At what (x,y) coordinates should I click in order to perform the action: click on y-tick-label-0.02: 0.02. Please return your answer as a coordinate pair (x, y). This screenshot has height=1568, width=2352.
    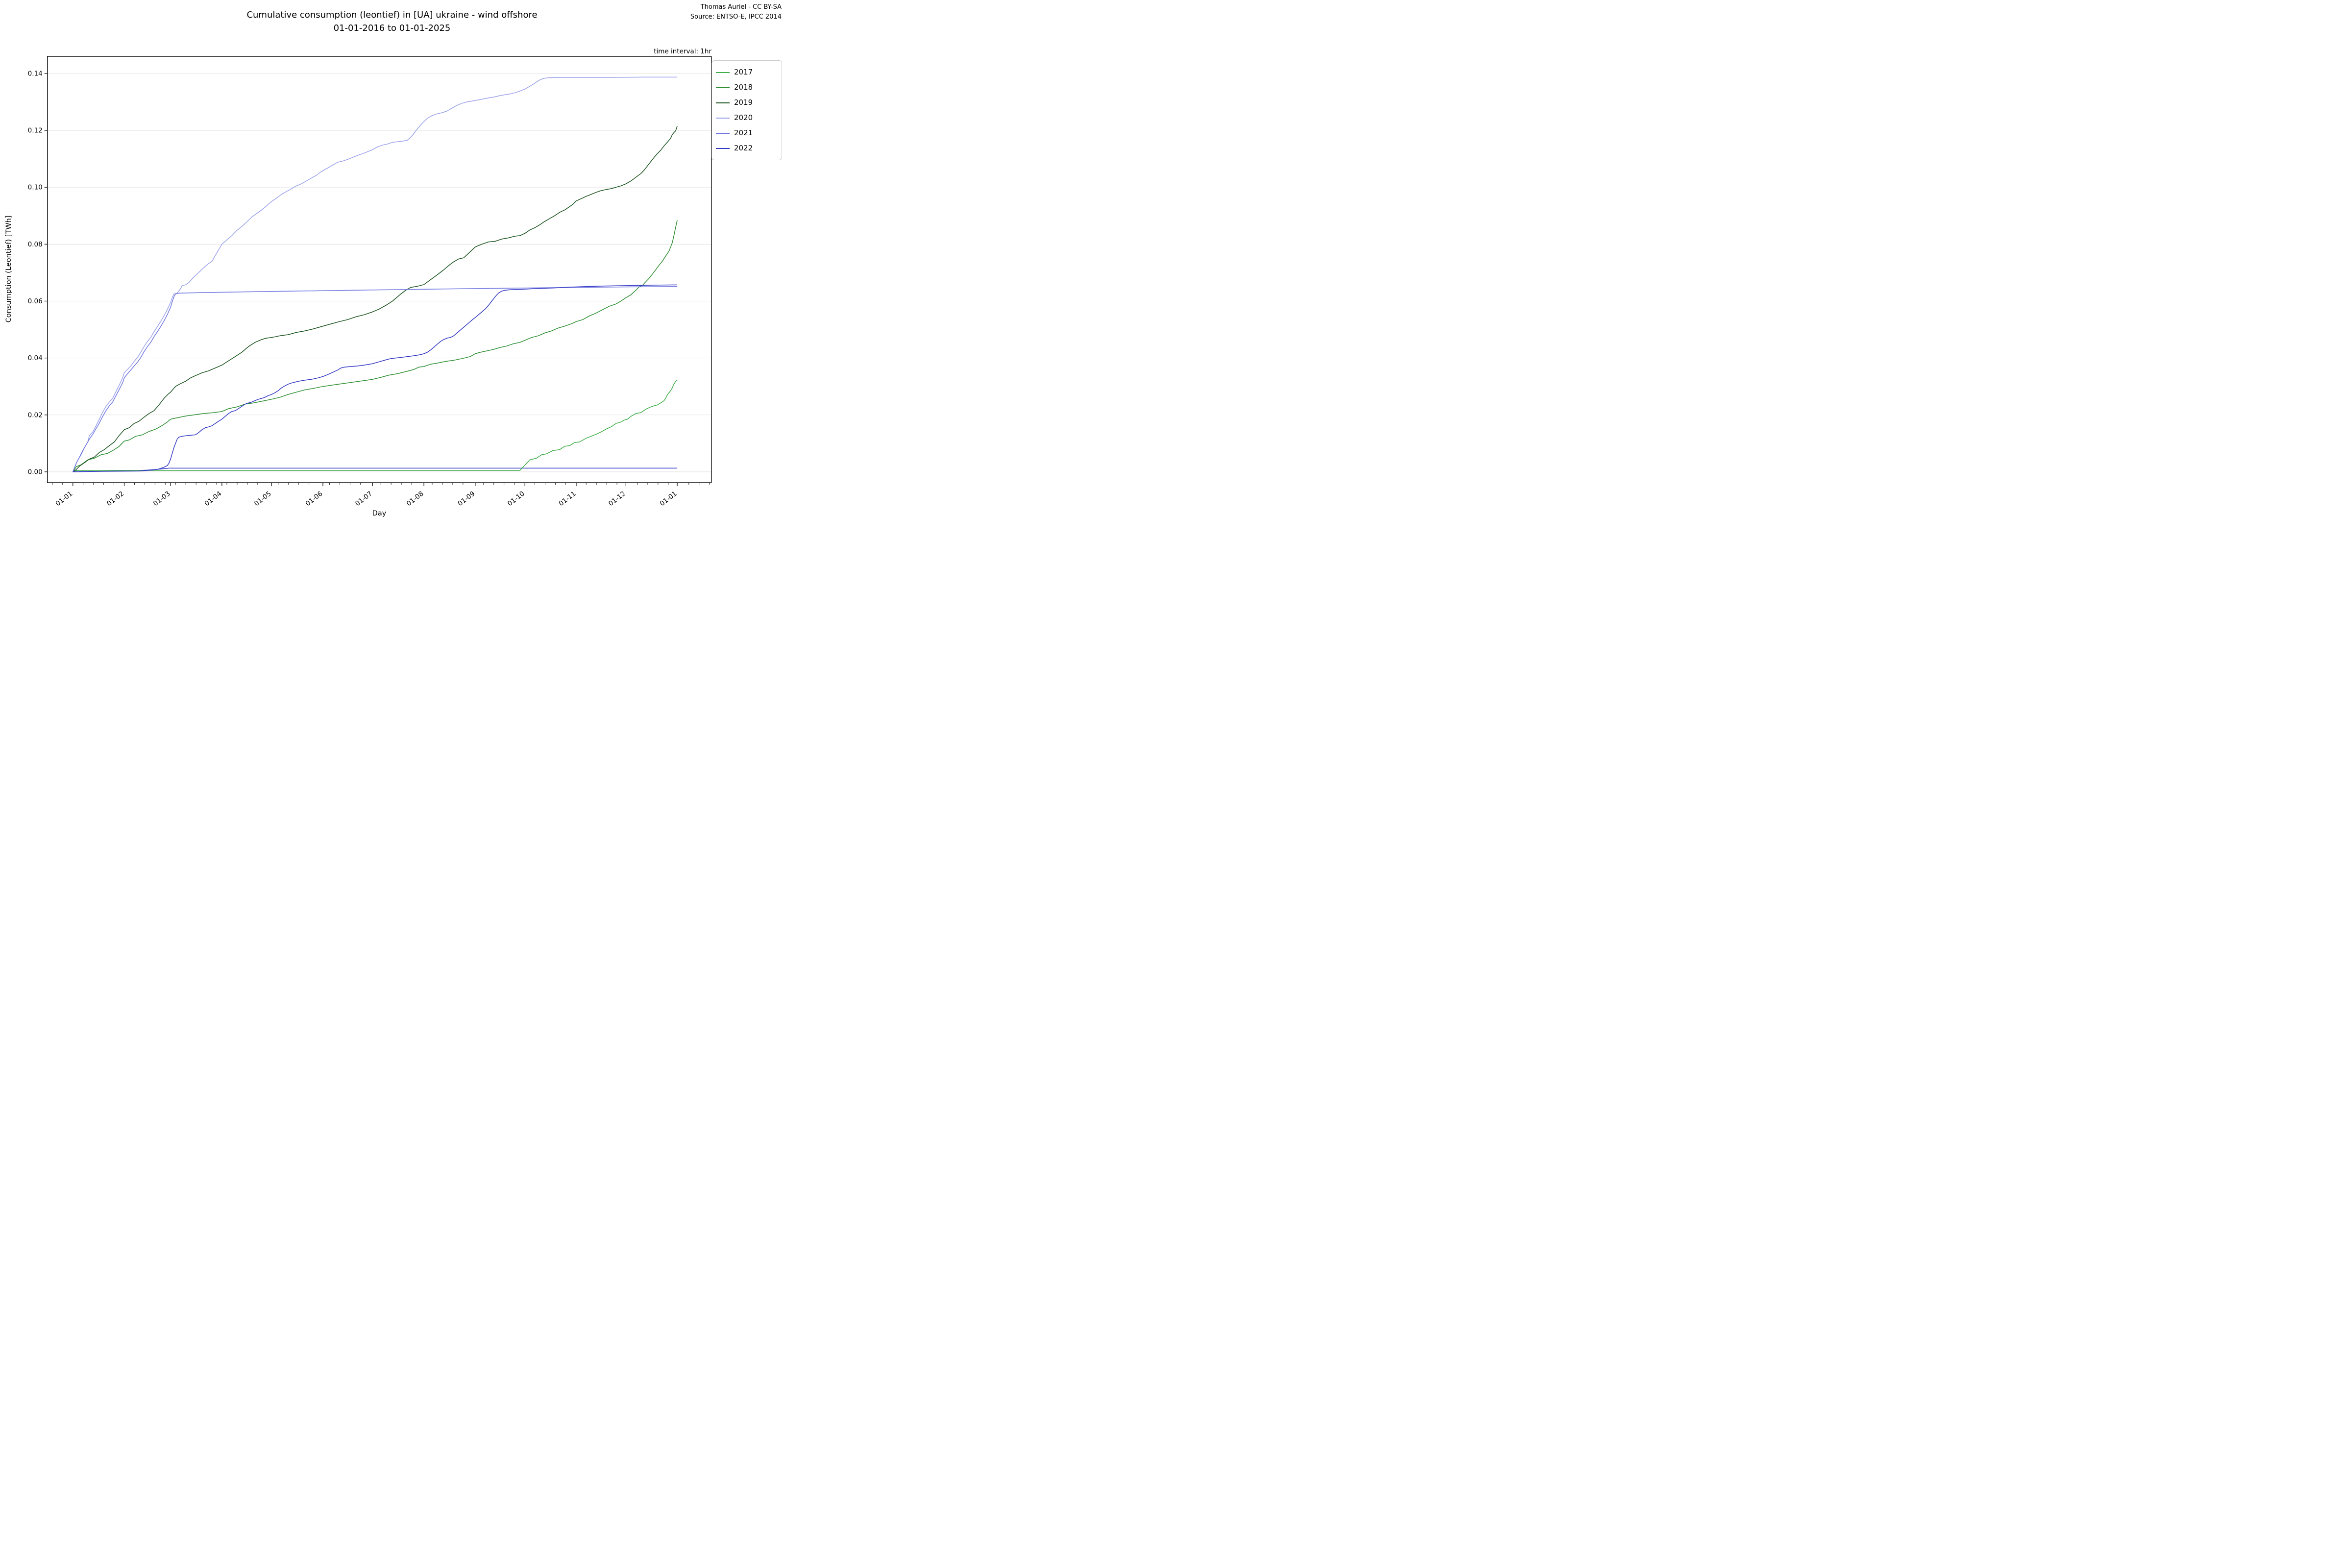
    Looking at the image, I should click on (35, 415).